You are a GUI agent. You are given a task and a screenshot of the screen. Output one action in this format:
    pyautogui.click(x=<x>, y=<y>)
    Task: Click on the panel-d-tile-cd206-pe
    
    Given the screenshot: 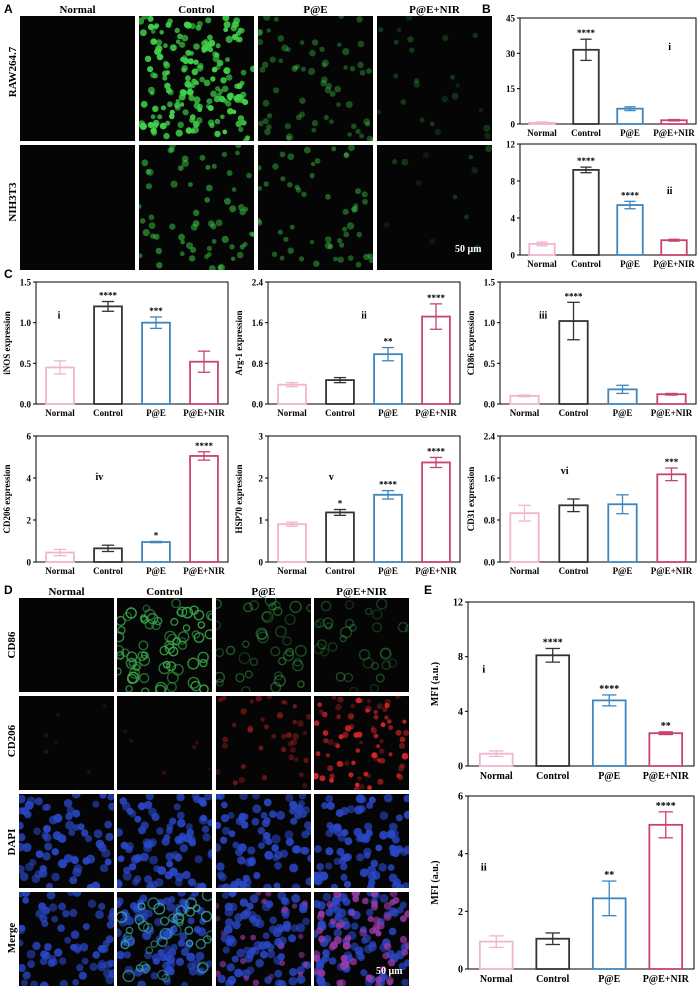 What is the action you would take?
    pyautogui.click(x=263, y=743)
    